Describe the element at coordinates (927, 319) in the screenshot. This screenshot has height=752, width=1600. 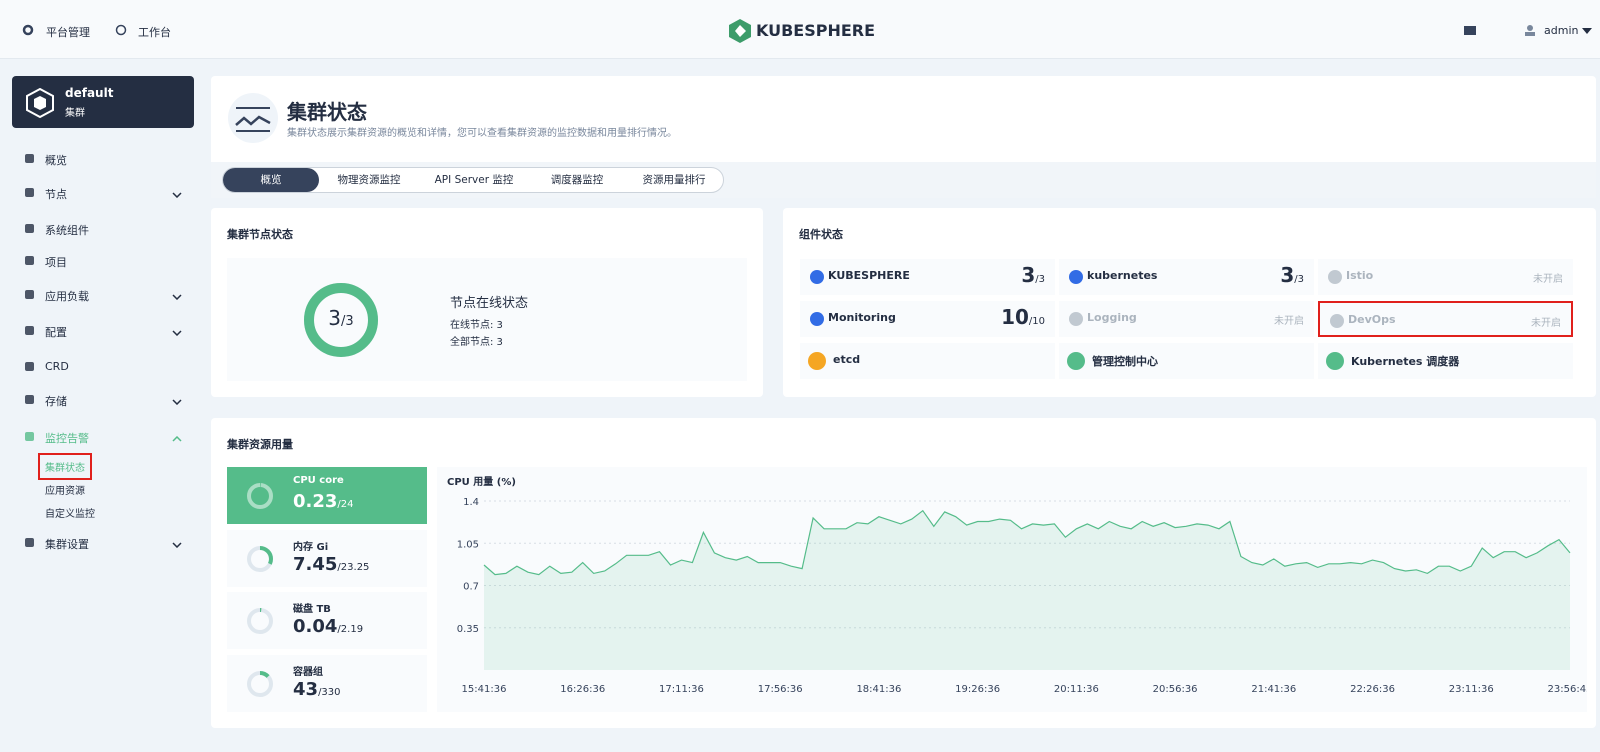
I see `component-item: Monitoring 10/10` at that location.